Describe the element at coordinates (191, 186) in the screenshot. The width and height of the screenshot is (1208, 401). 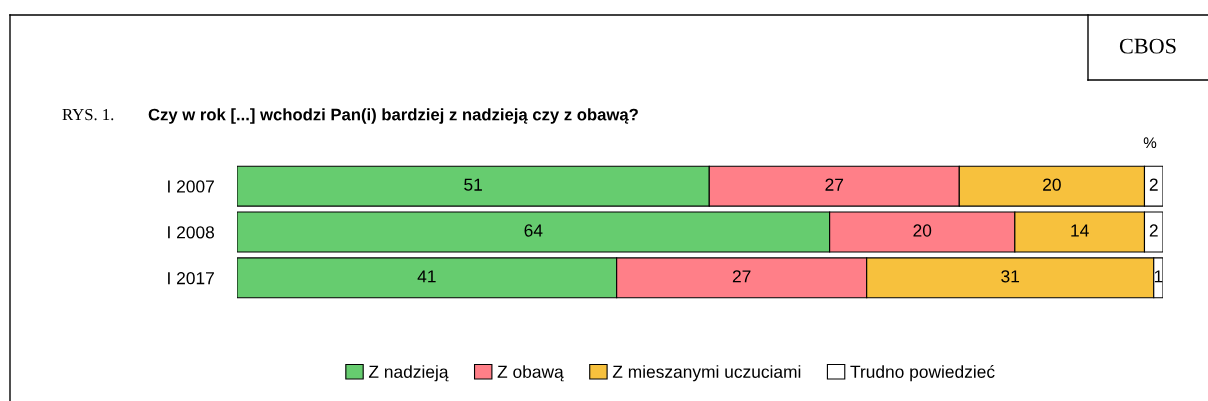
I see `y-tick-label: I 2007` at that location.